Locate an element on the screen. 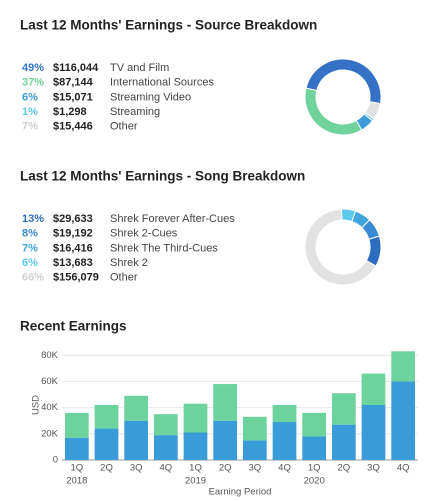 The height and width of the screenshot is (501, 444). legend-label: Streaming Video is located at coordinates (150, 97).